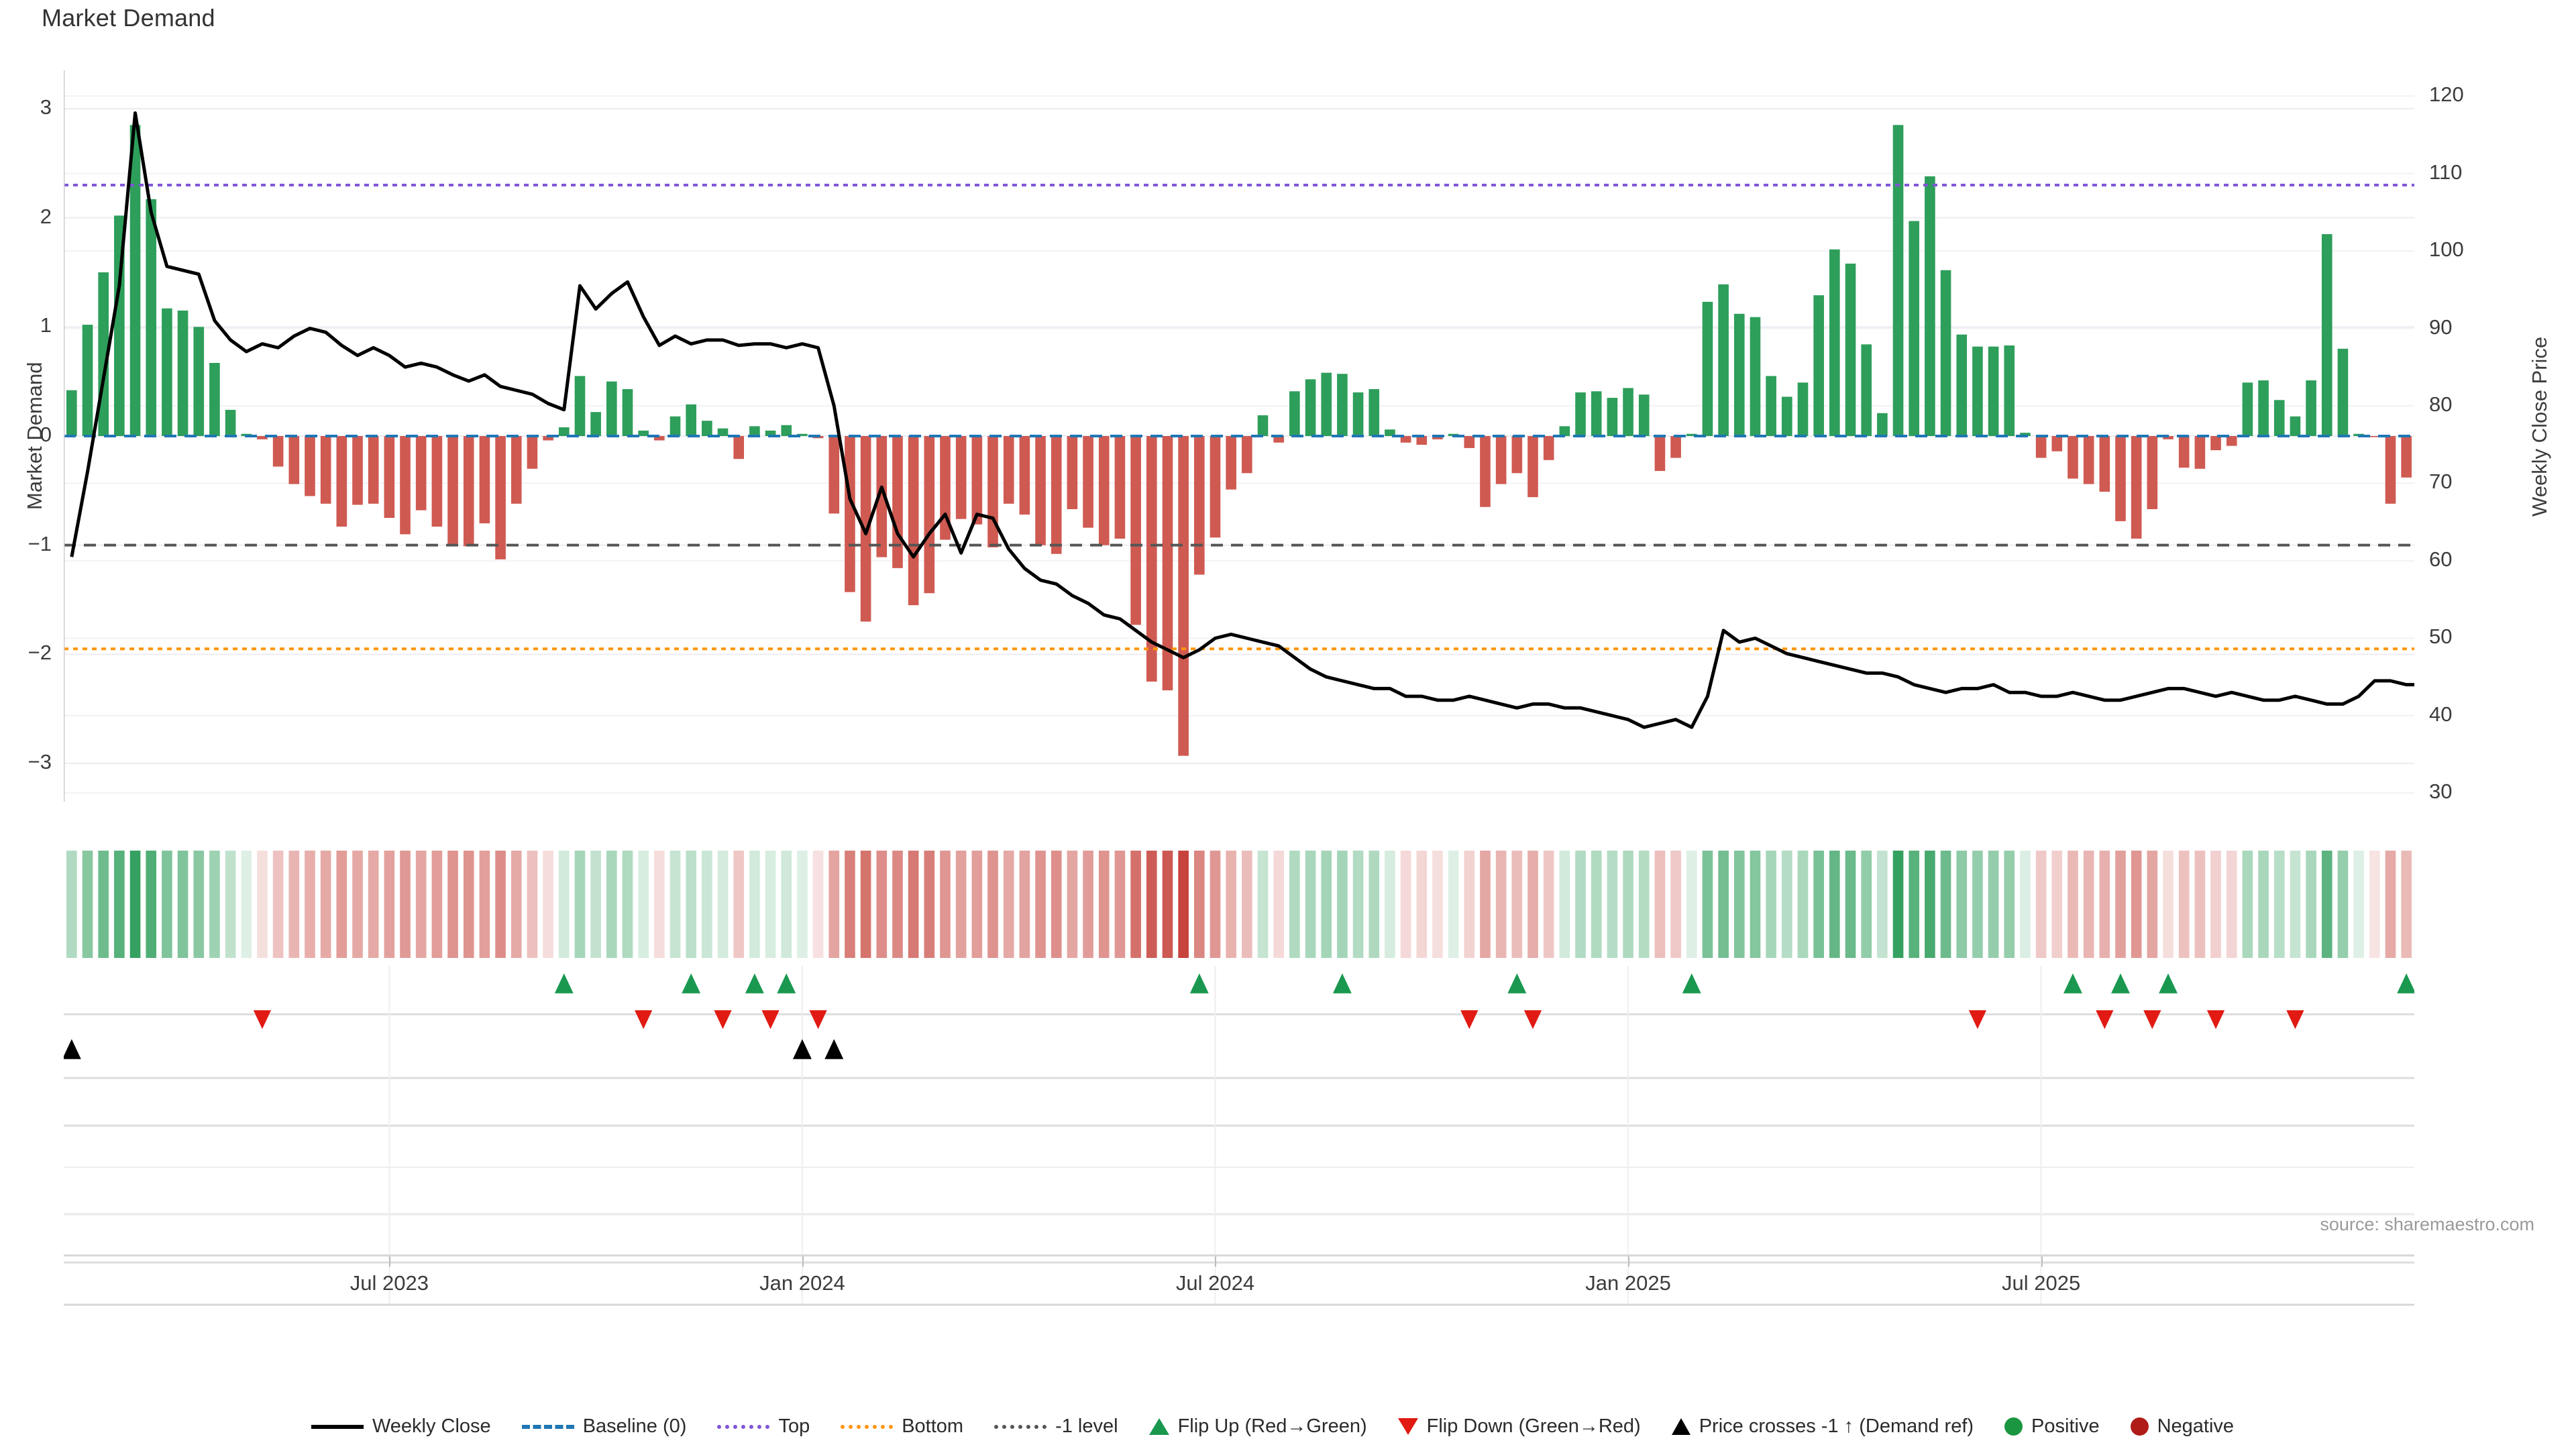 This screenshot has height=1449, width=2576. What do you see at coordinates (1020, 1426) in the screenshot?
I see `dotted-line-swatch-icon` at bounding box center [1020, 1426].